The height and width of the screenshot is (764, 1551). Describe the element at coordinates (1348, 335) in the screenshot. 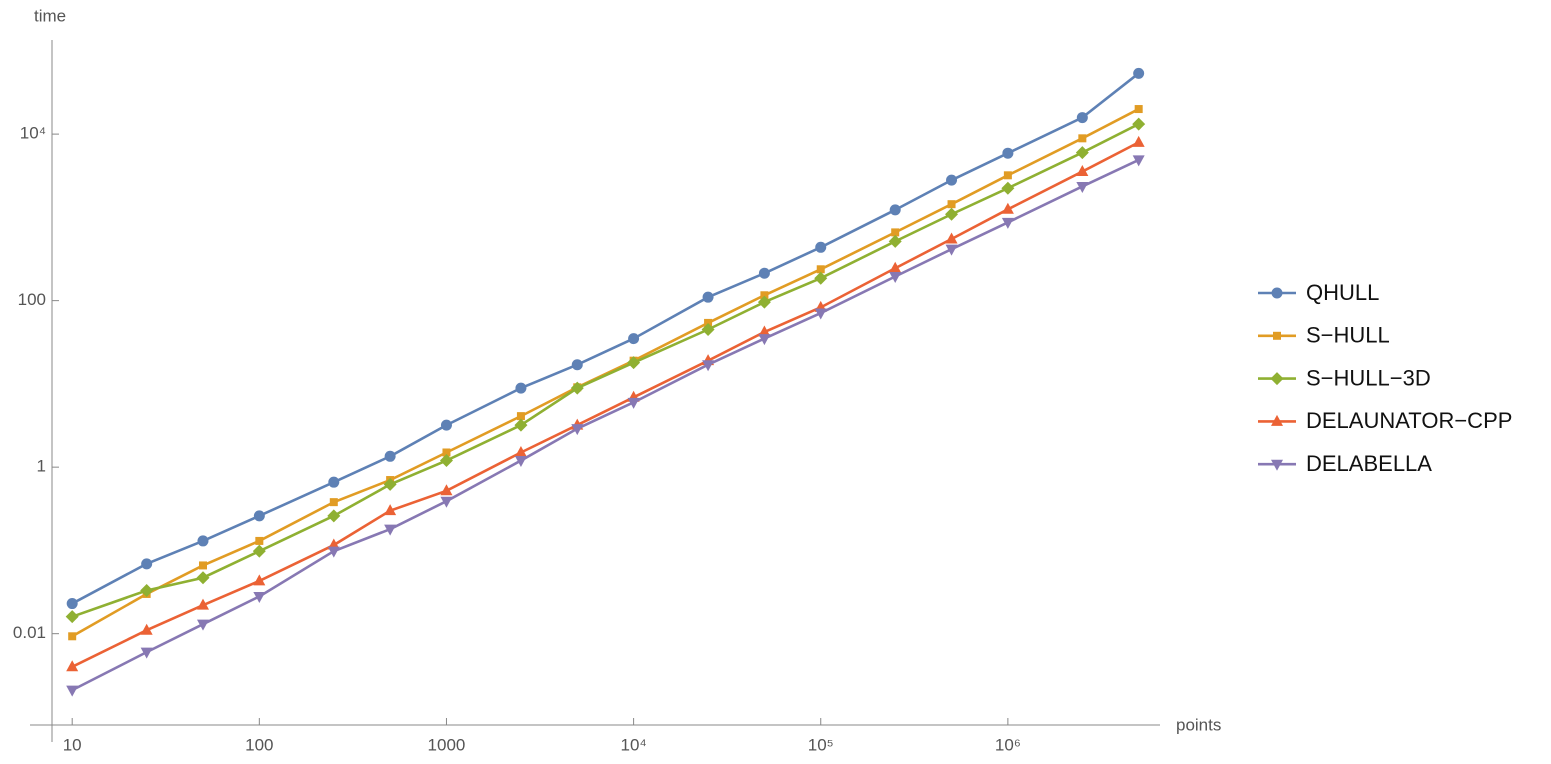

I see `legend-text: S−HULL` at that location.